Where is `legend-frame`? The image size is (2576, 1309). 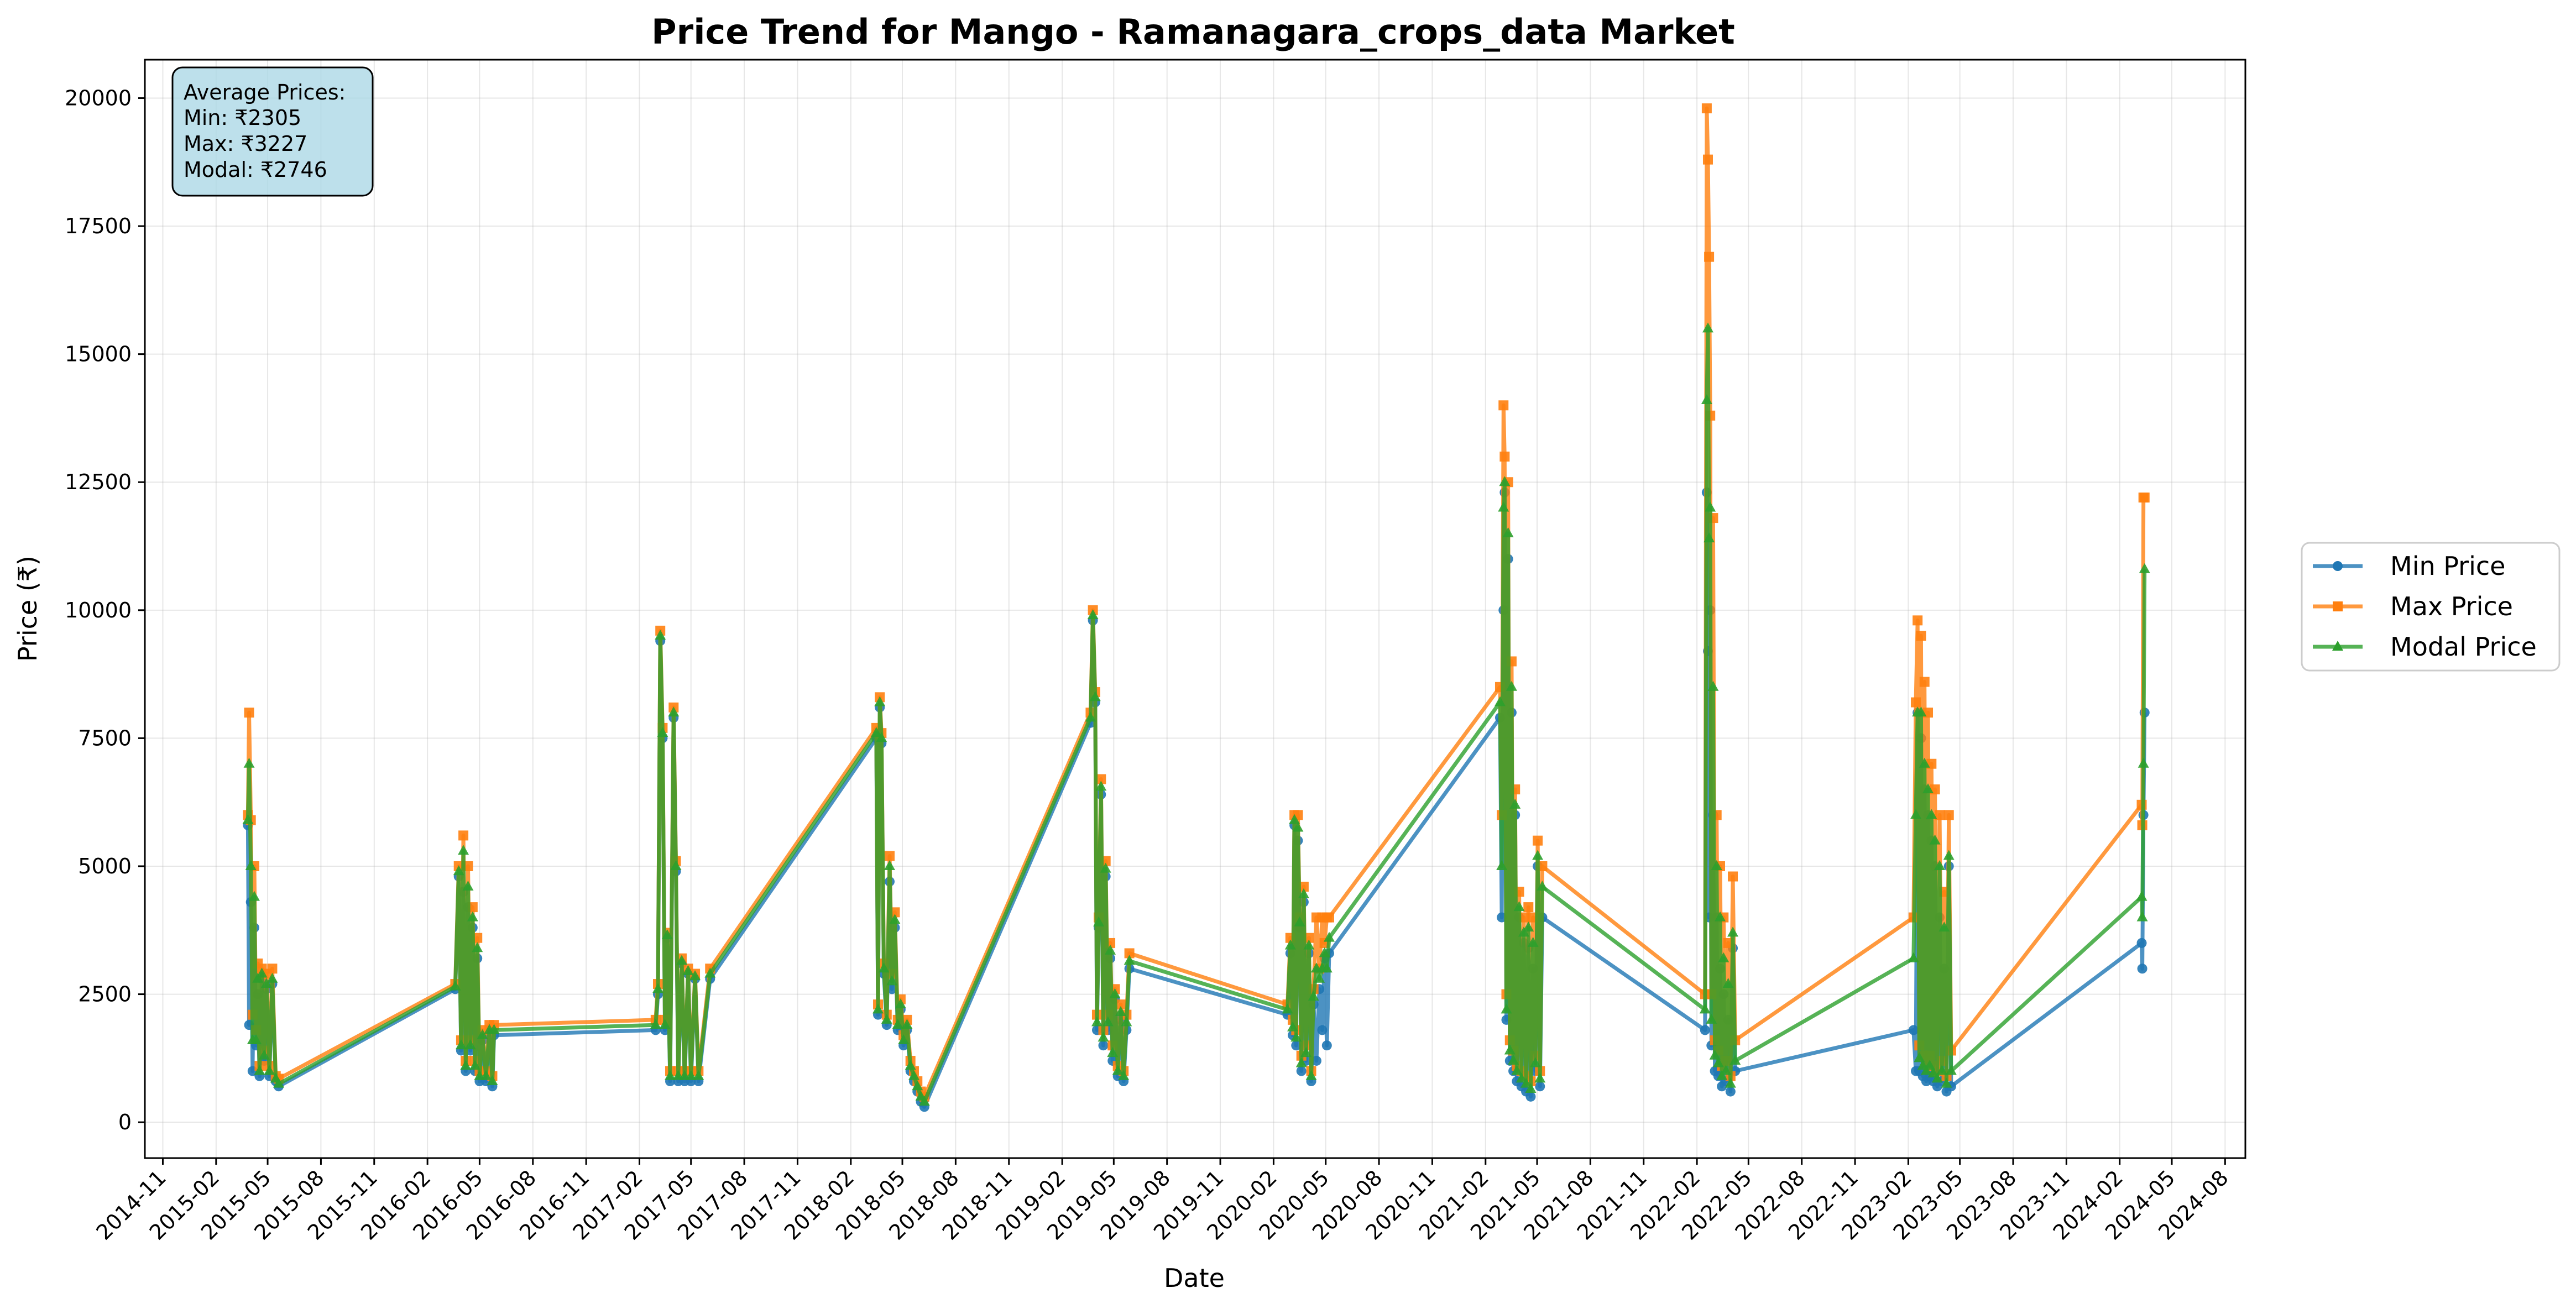
legend-frame is located at coordinates (2431, 607).